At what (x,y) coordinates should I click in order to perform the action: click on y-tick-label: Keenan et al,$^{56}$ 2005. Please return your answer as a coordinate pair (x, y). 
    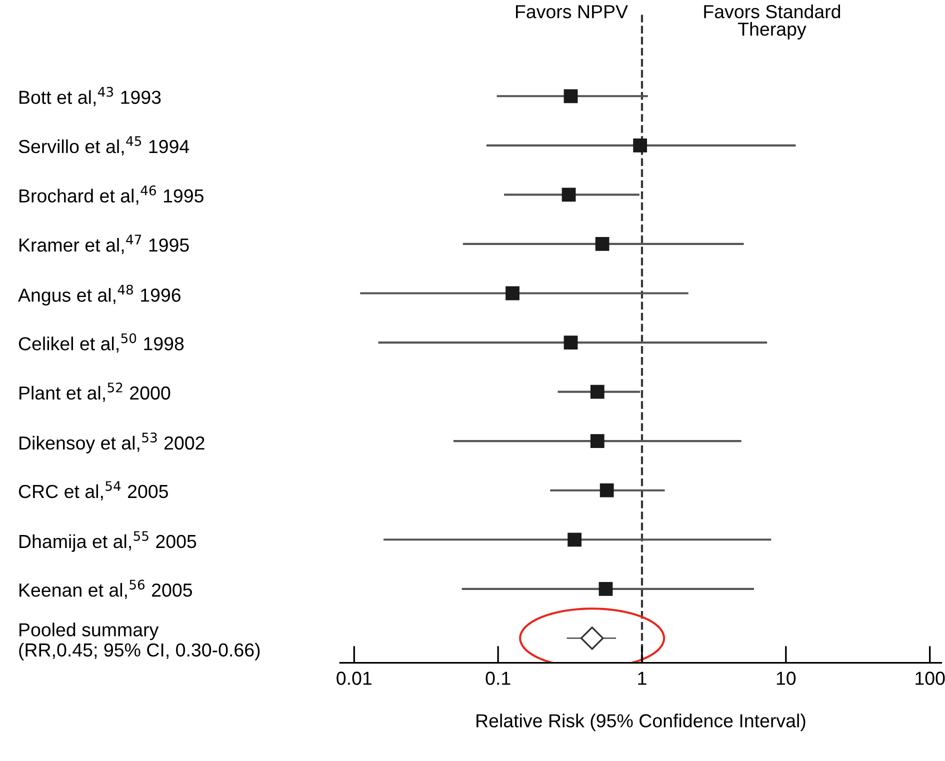
    Looking at the image, I should click on (106, 589).